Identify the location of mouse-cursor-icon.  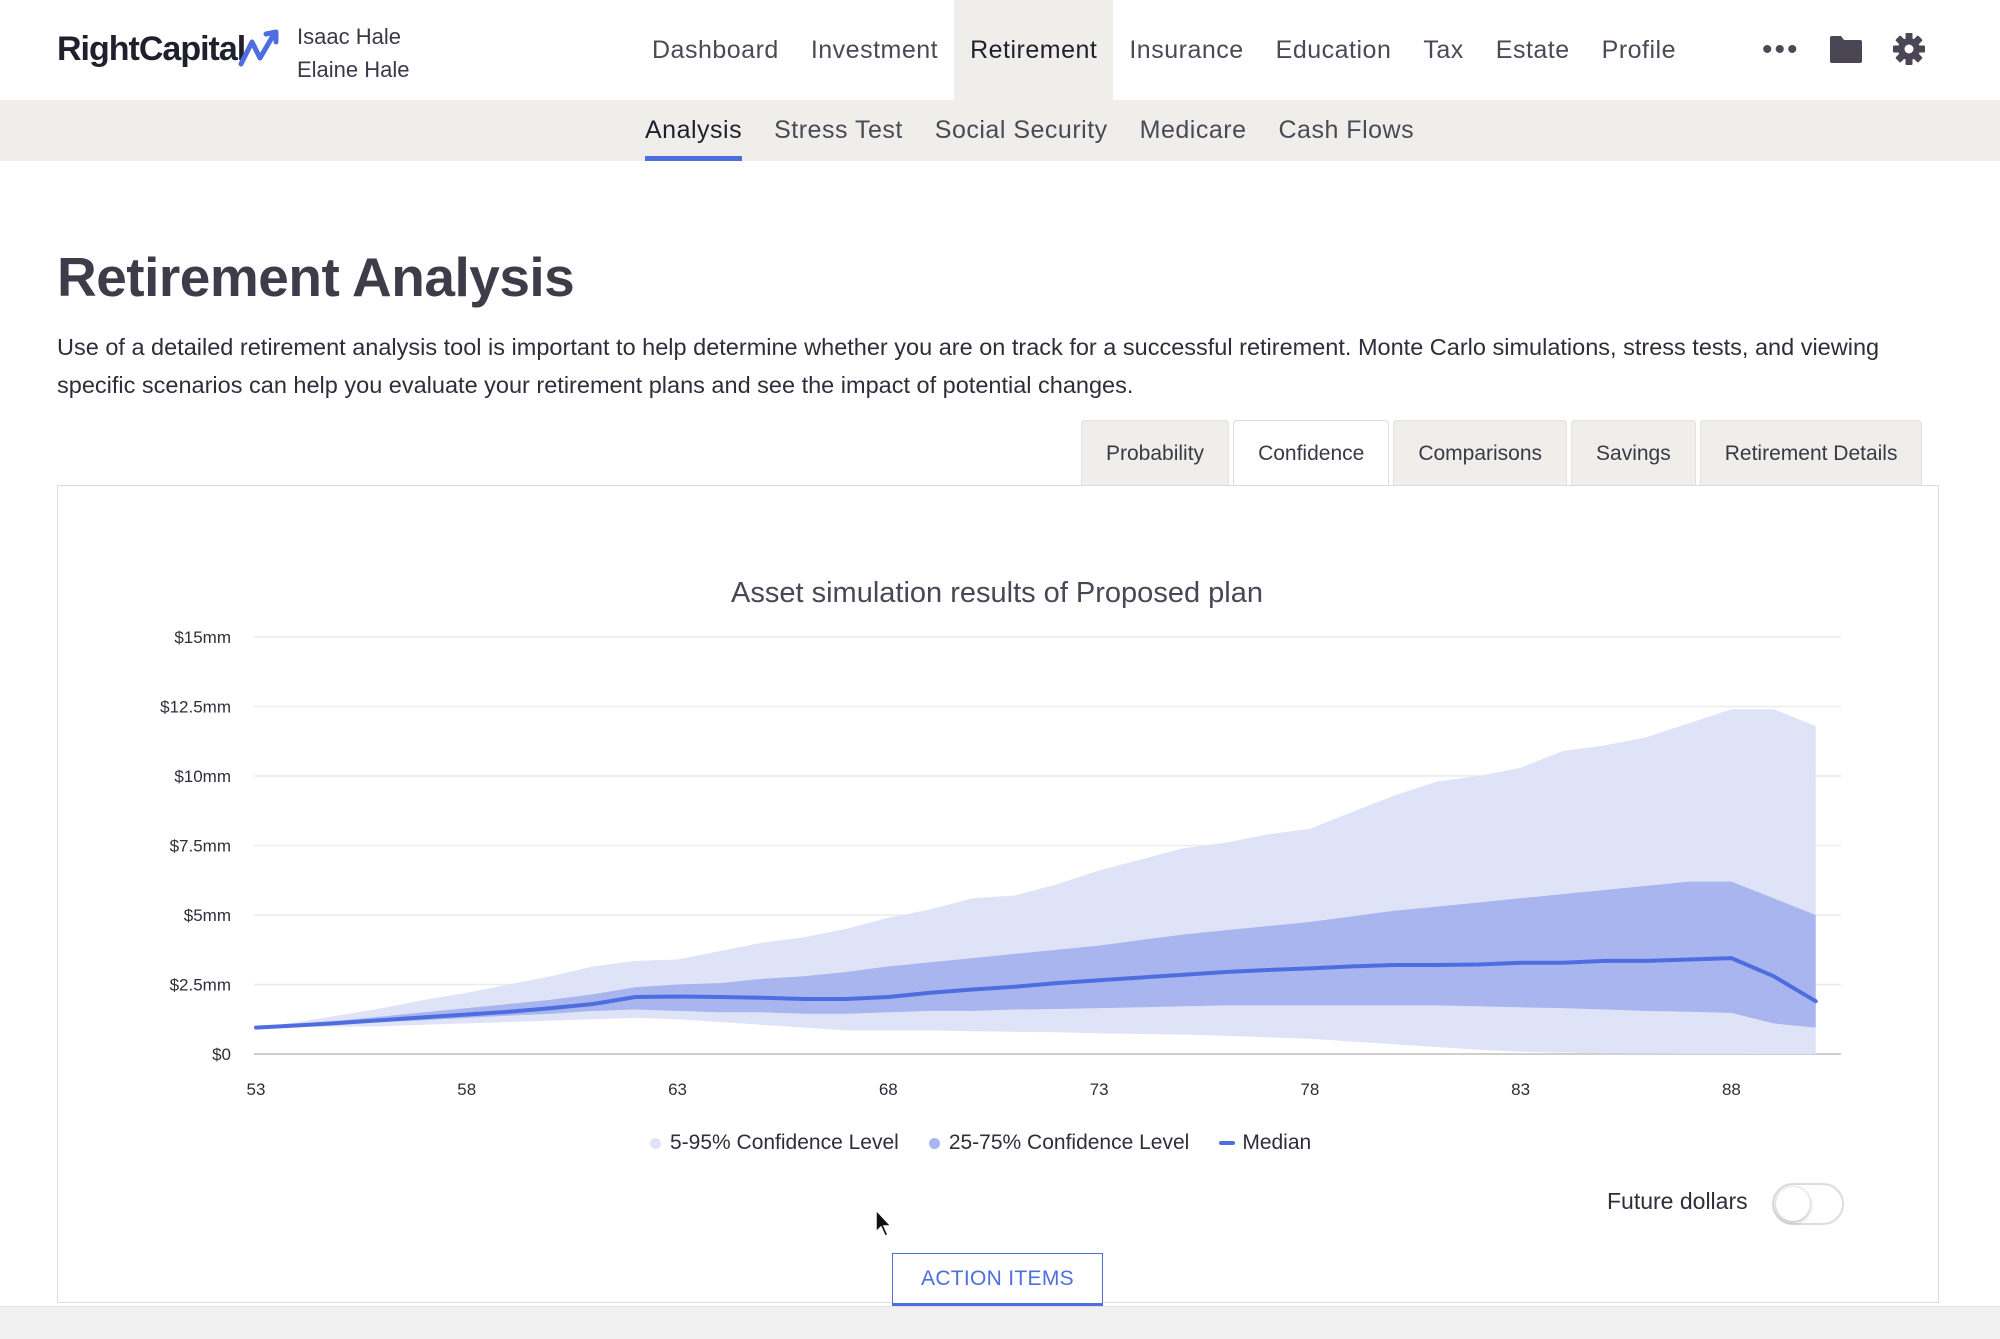
(884, 1222).